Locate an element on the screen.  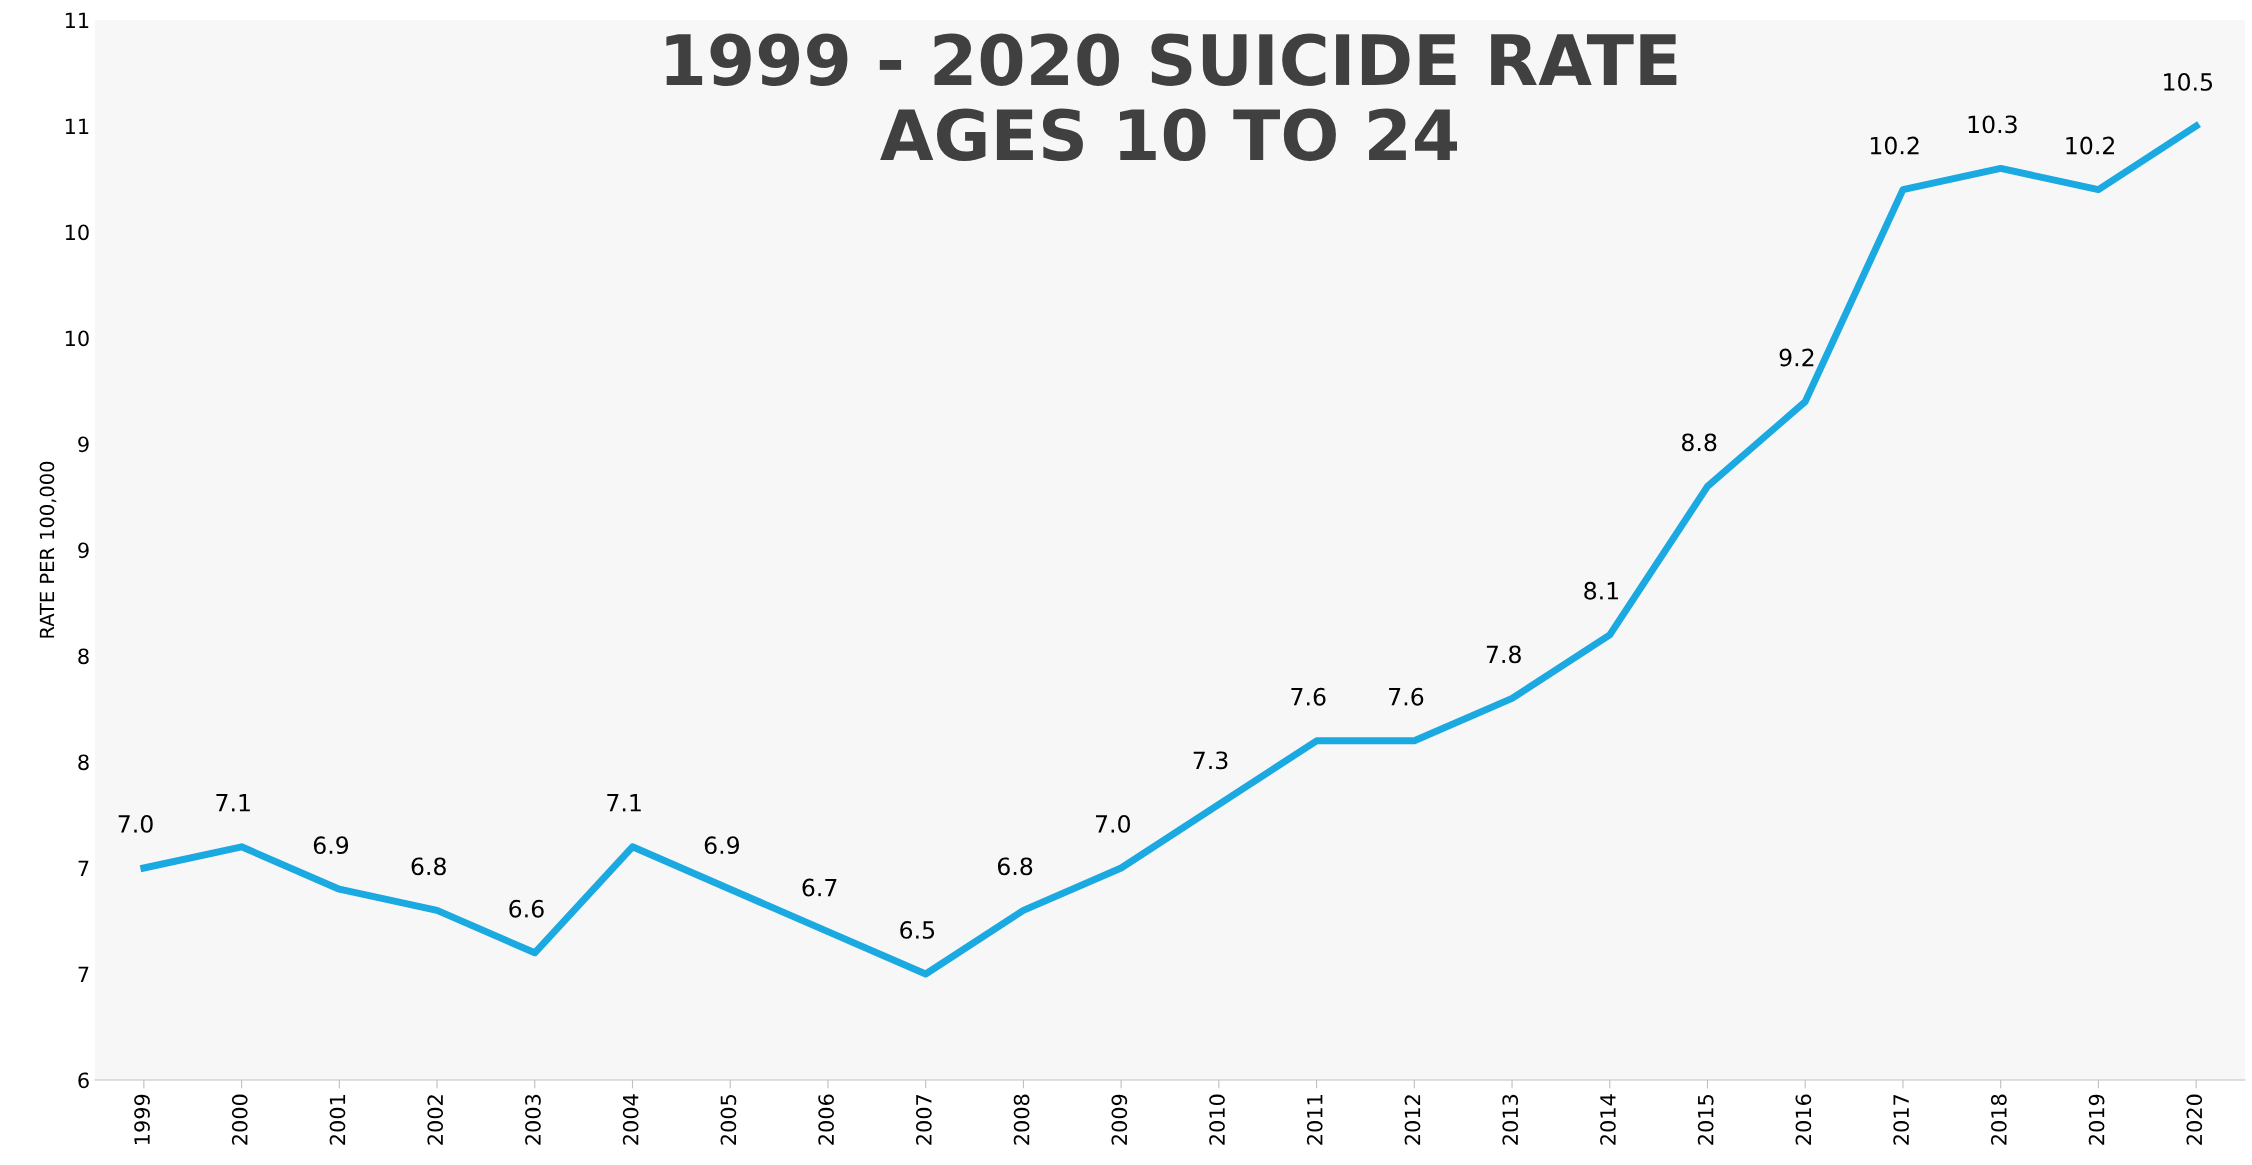
x-tick-label: 2004 is located at coordinates (630, 1119).